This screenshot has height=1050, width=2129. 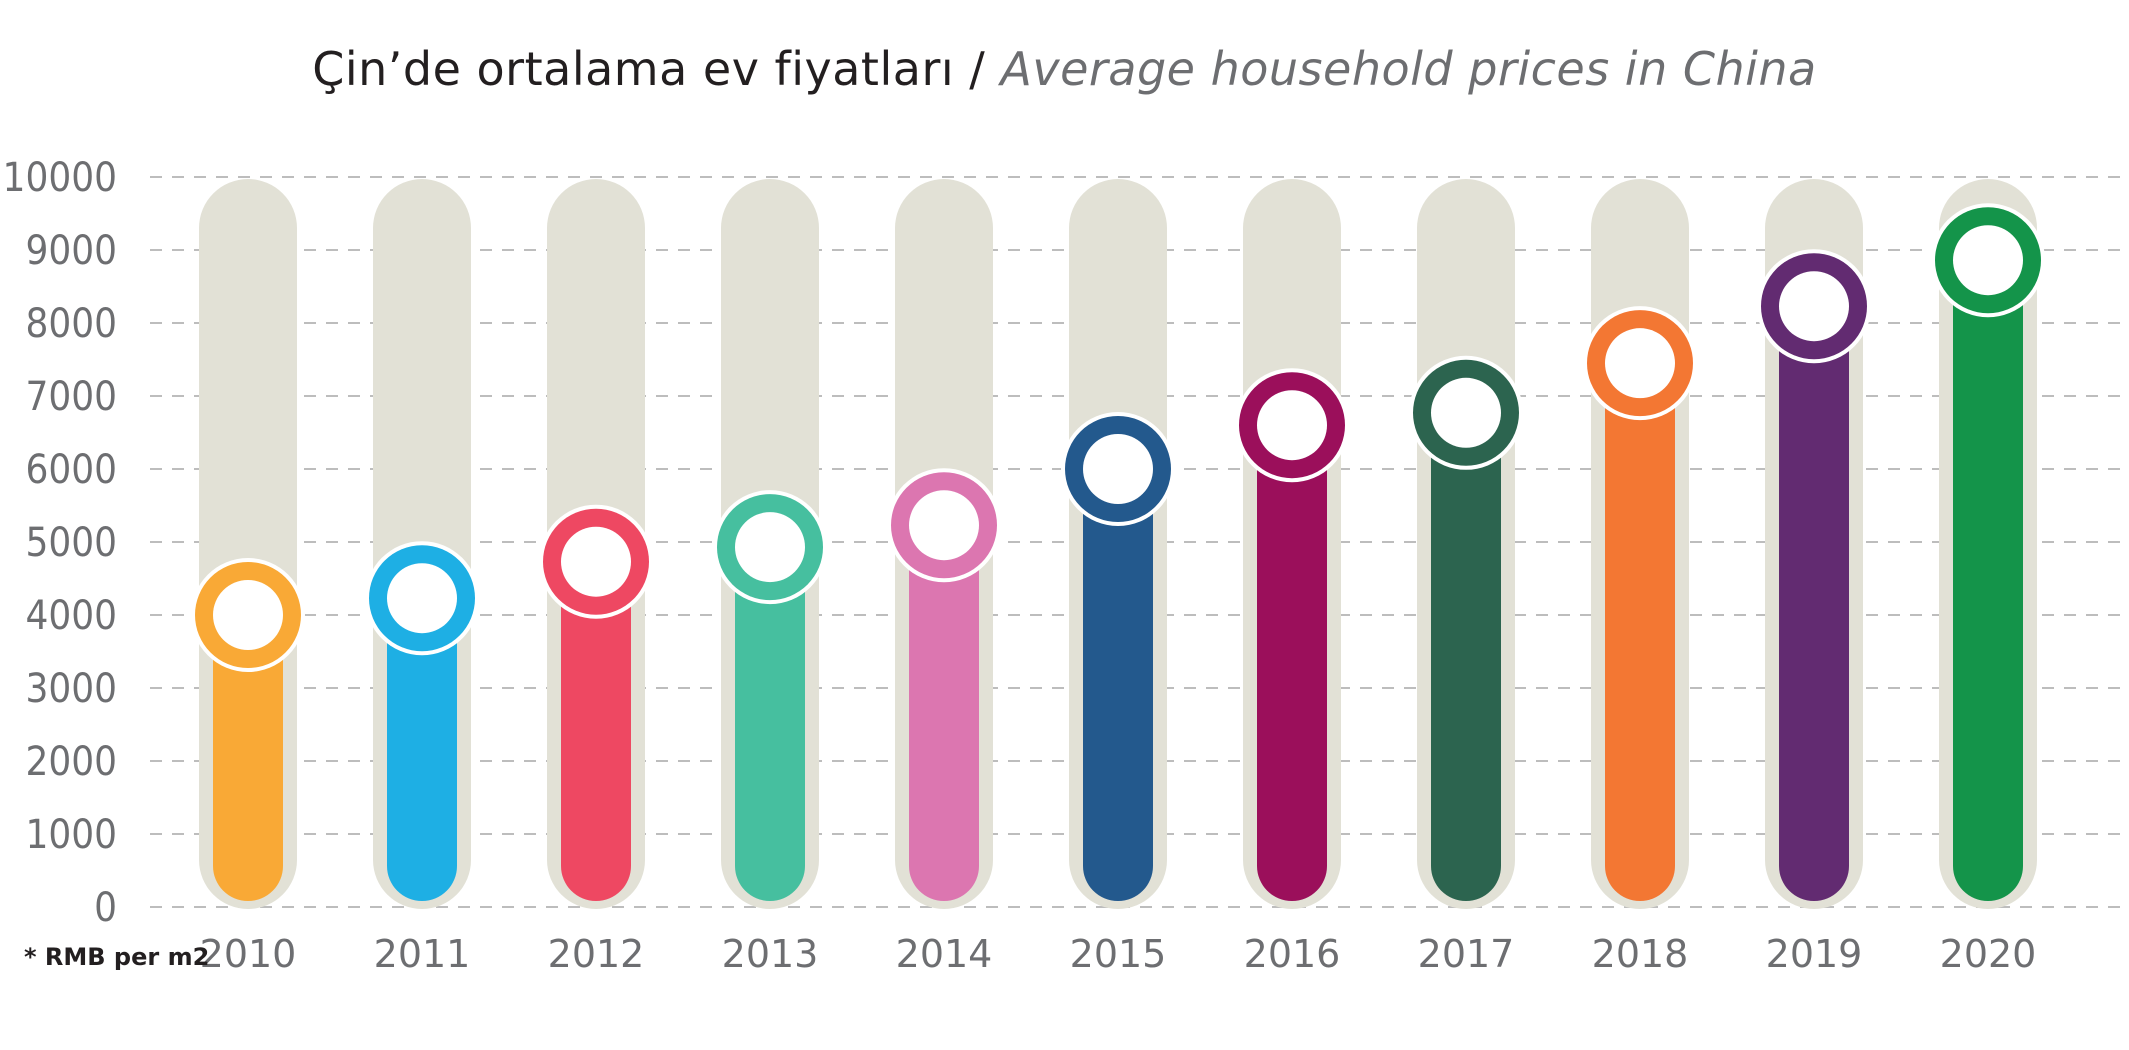 I want to click on x-tick-label: 2019, so click(x=1814, y=954).